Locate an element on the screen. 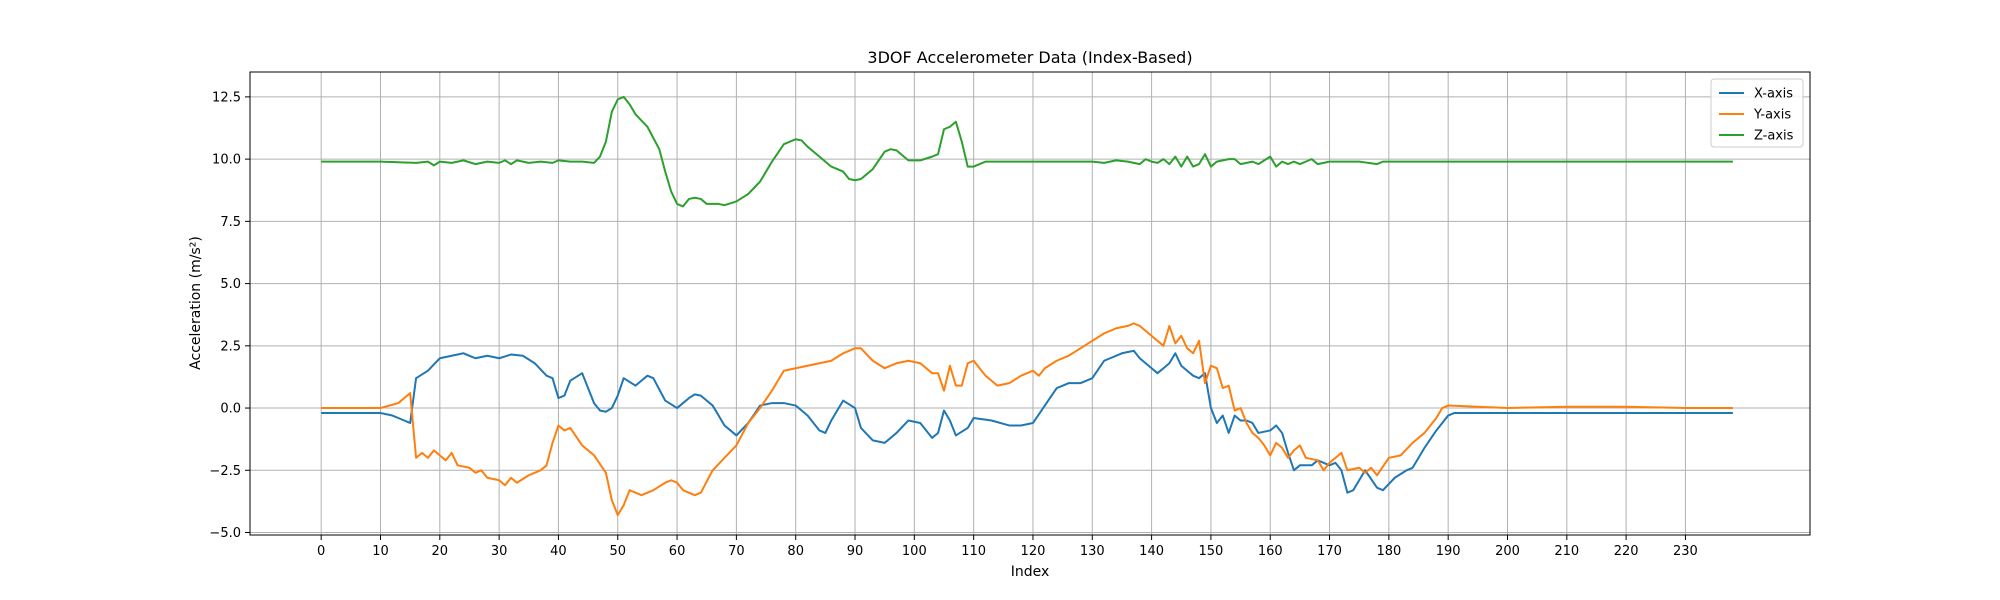  chart-title: 3DOF Accelerometer Data (Index-Based) is located at coordinates (1029, 57).